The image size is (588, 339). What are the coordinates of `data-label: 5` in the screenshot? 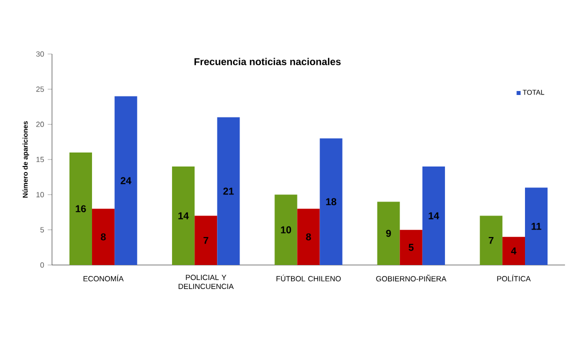 It's located at (411, 247).